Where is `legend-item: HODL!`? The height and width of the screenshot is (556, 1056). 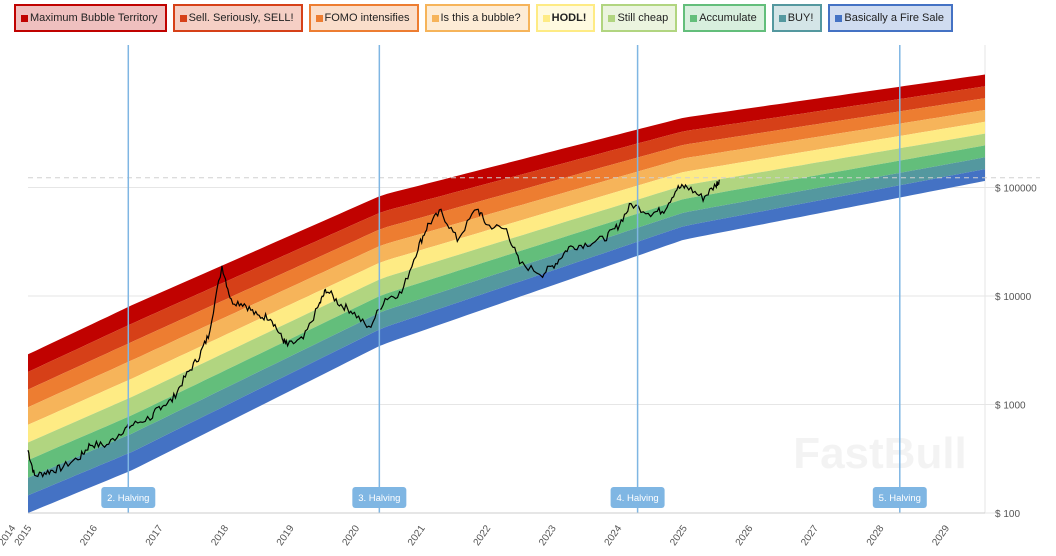 legend-item: HODL! is located at coordinates (565, 18).